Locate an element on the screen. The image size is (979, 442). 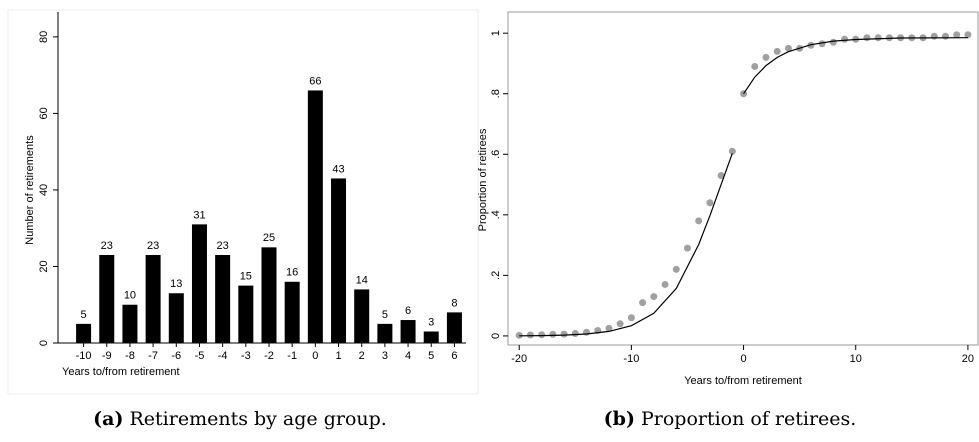
y-tick-label: .8 is located at coordinates (496, 93).